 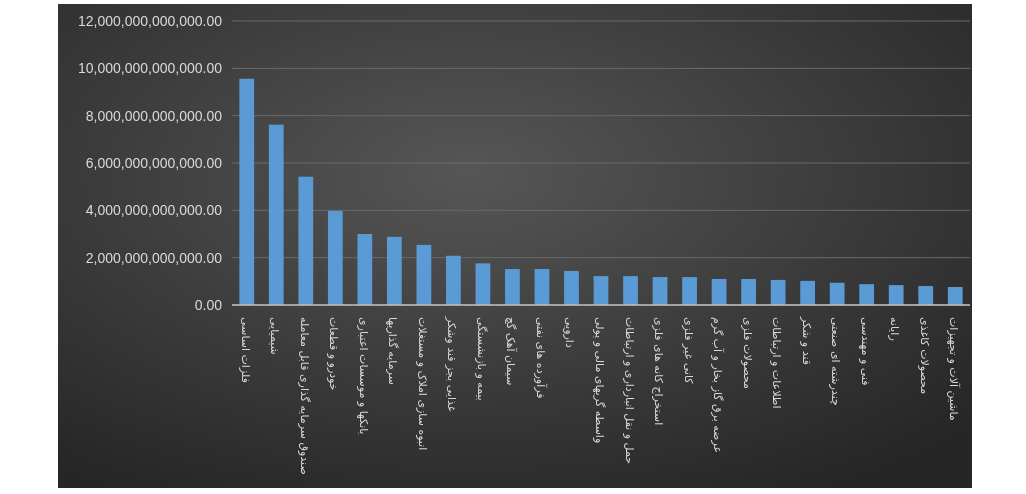 I want to click on x-tick-label: ماشین آلات و تجهیزات, so click(x=954, y=369).